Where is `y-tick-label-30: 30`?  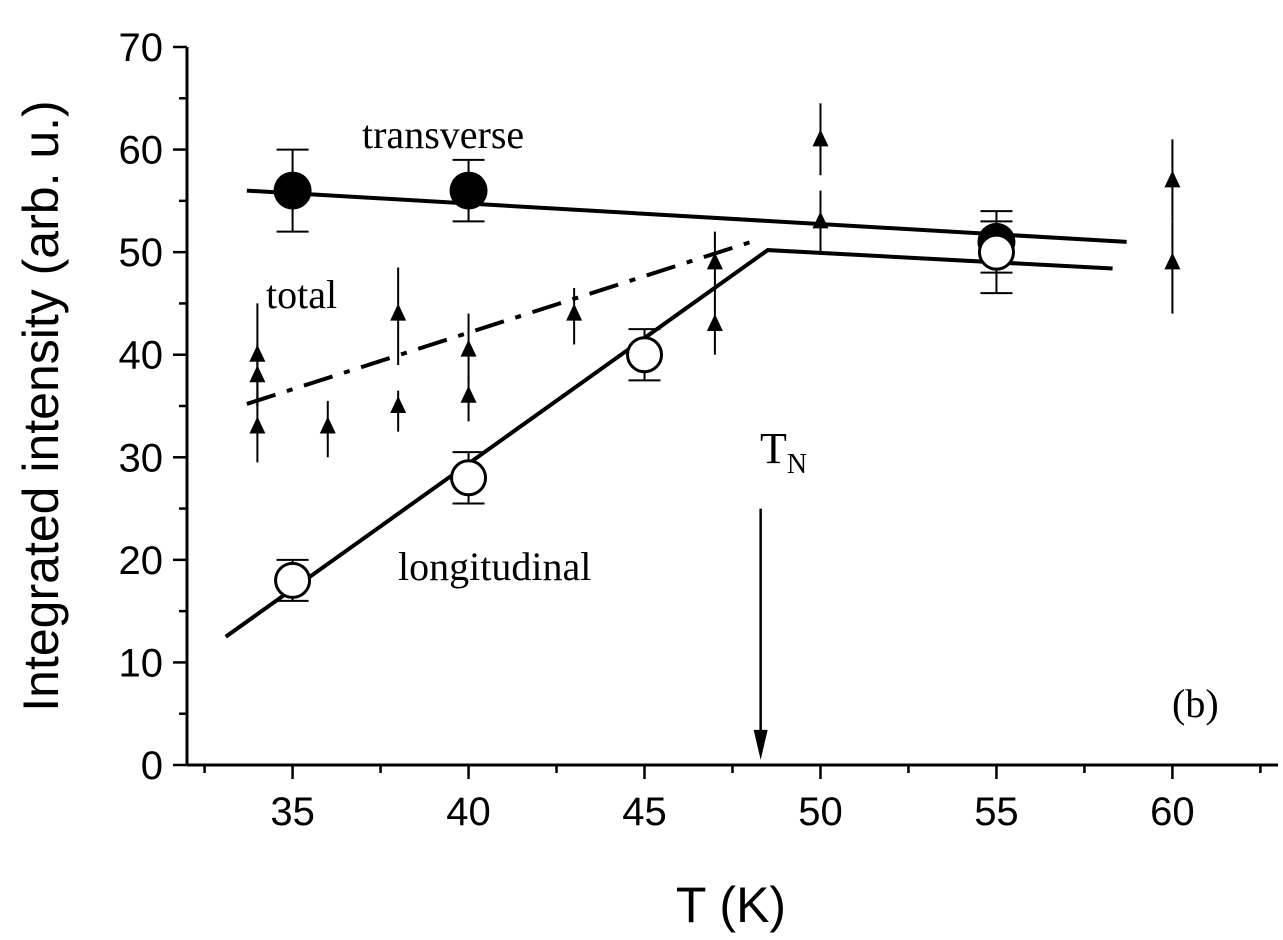 y-tick-label-30: 30 is located at coordinates (141, 458).